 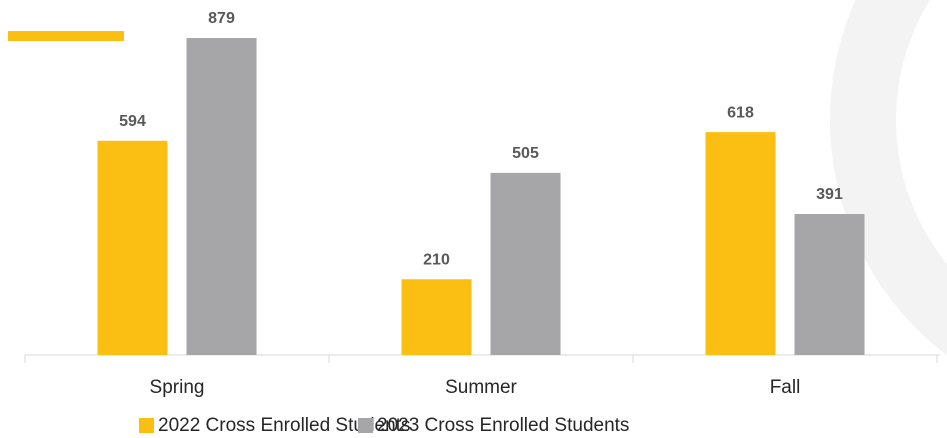 What do you see at coordinates (481, 387) in the screenshot?
I see `x-tick-label: Summer` at bounding box center [481, 387].